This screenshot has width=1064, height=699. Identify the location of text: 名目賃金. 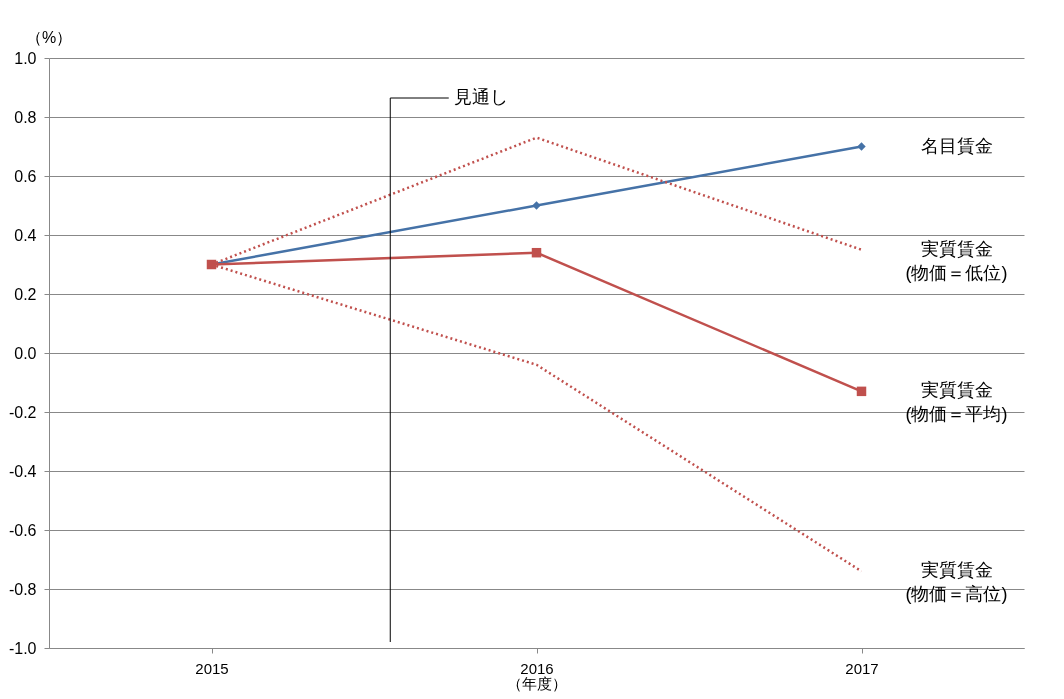
(956, 145).